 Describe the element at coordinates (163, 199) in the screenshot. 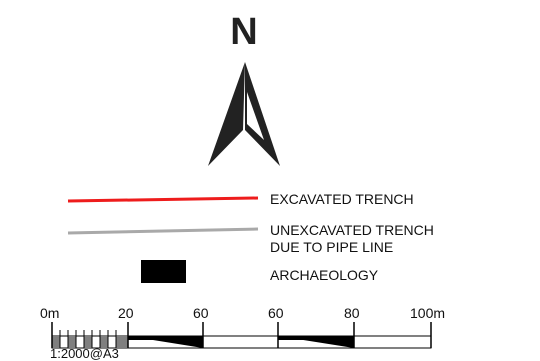

I see `red-line-icon` at that location.